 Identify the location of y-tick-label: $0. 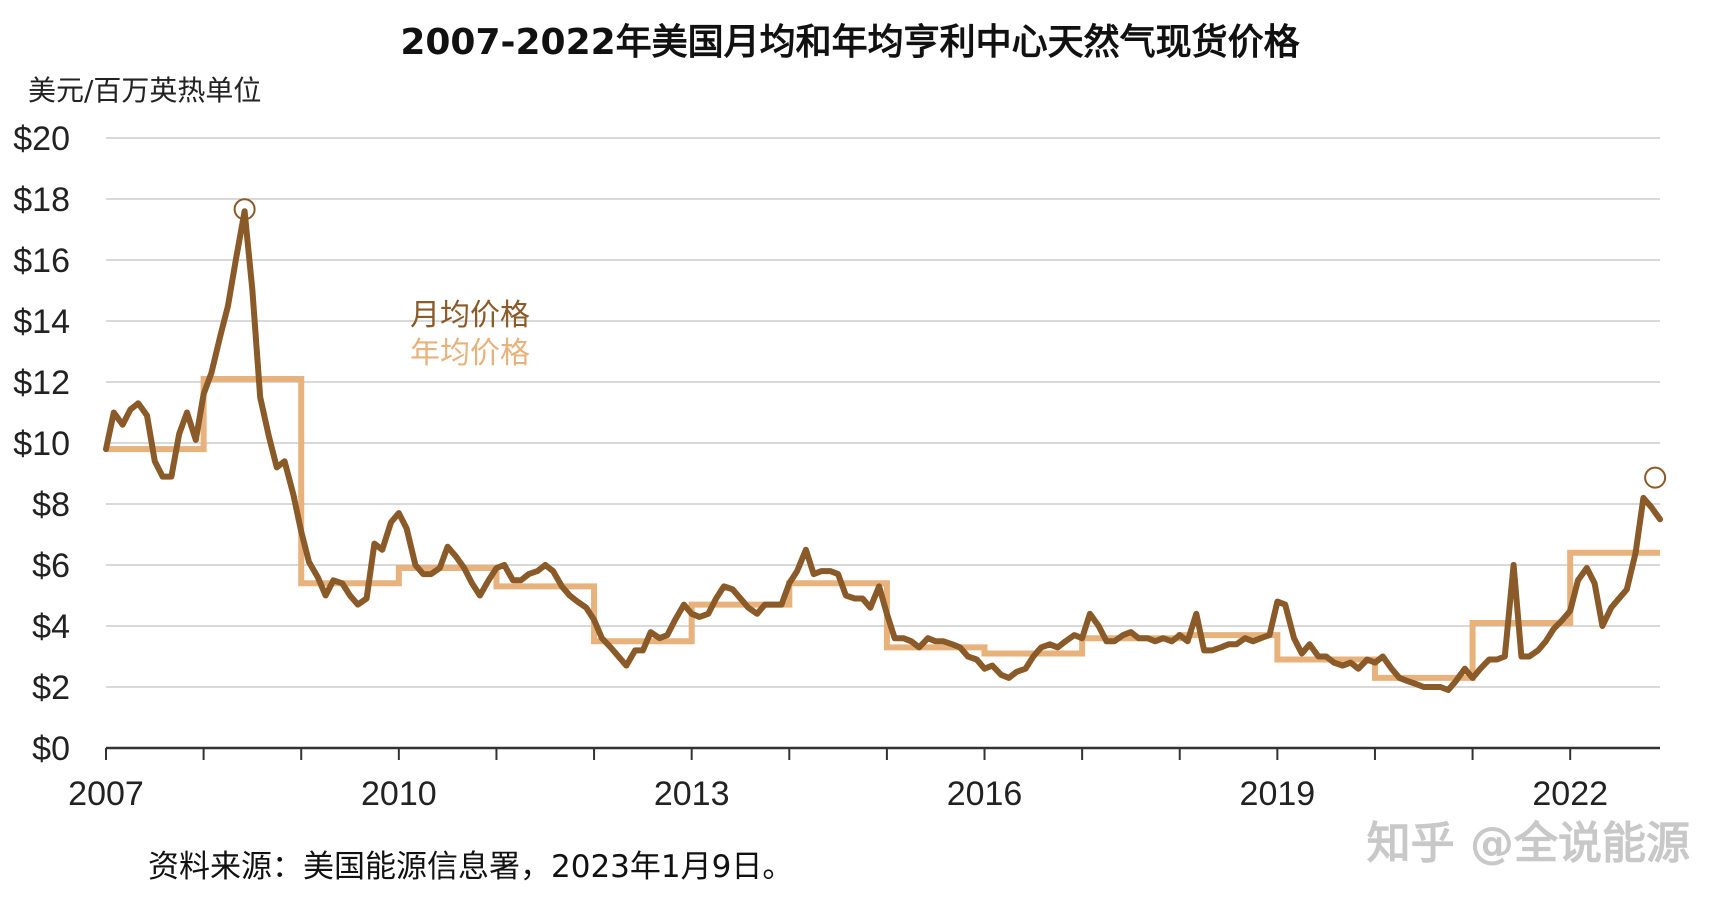
(51, 749).